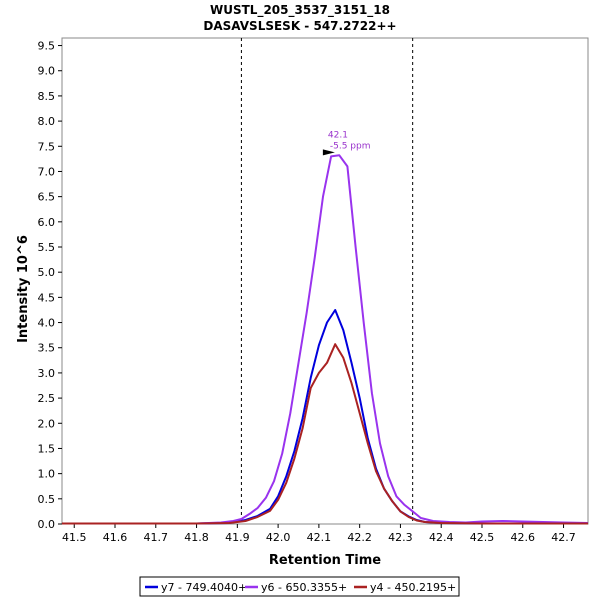 The width and height of the screenshot is (600, 600). I want to click on y-tick-label: 9.5, so click(47, 46).